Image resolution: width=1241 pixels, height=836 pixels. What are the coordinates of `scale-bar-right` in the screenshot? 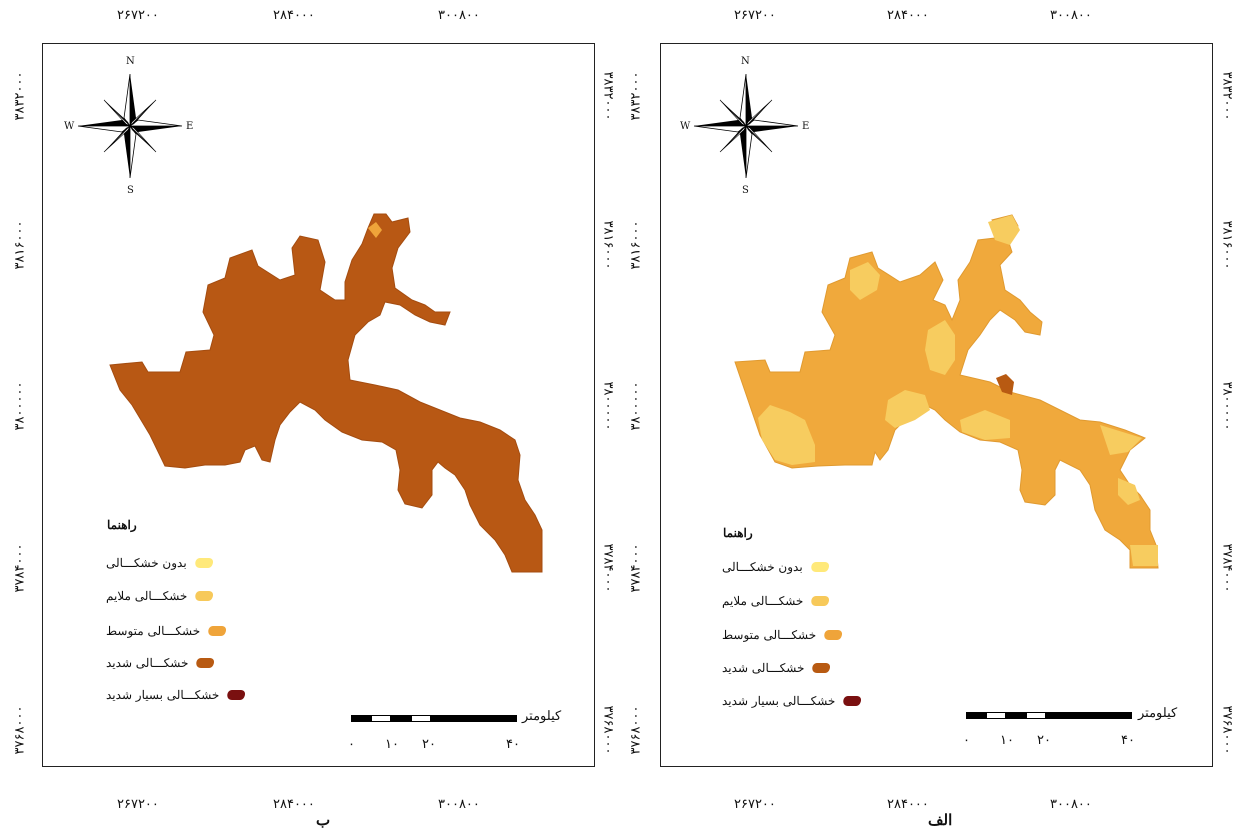 It's located at (1049, 715).